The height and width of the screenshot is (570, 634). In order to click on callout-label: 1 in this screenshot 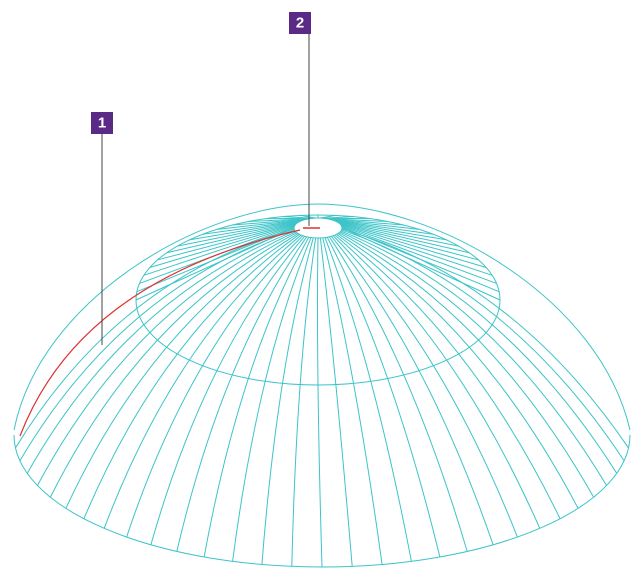, I will do `click(102, 123)`.